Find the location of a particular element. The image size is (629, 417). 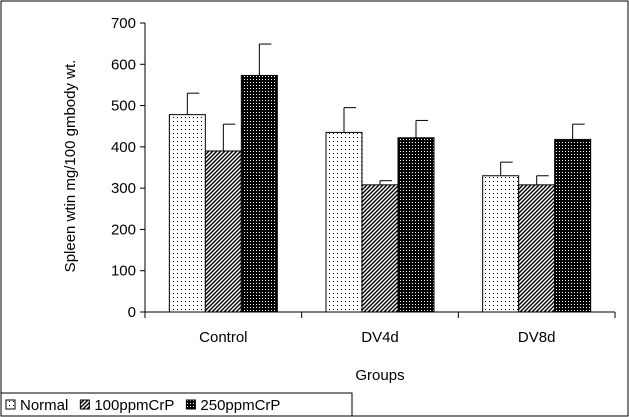

legend-box is located at coordinates (176, 404).